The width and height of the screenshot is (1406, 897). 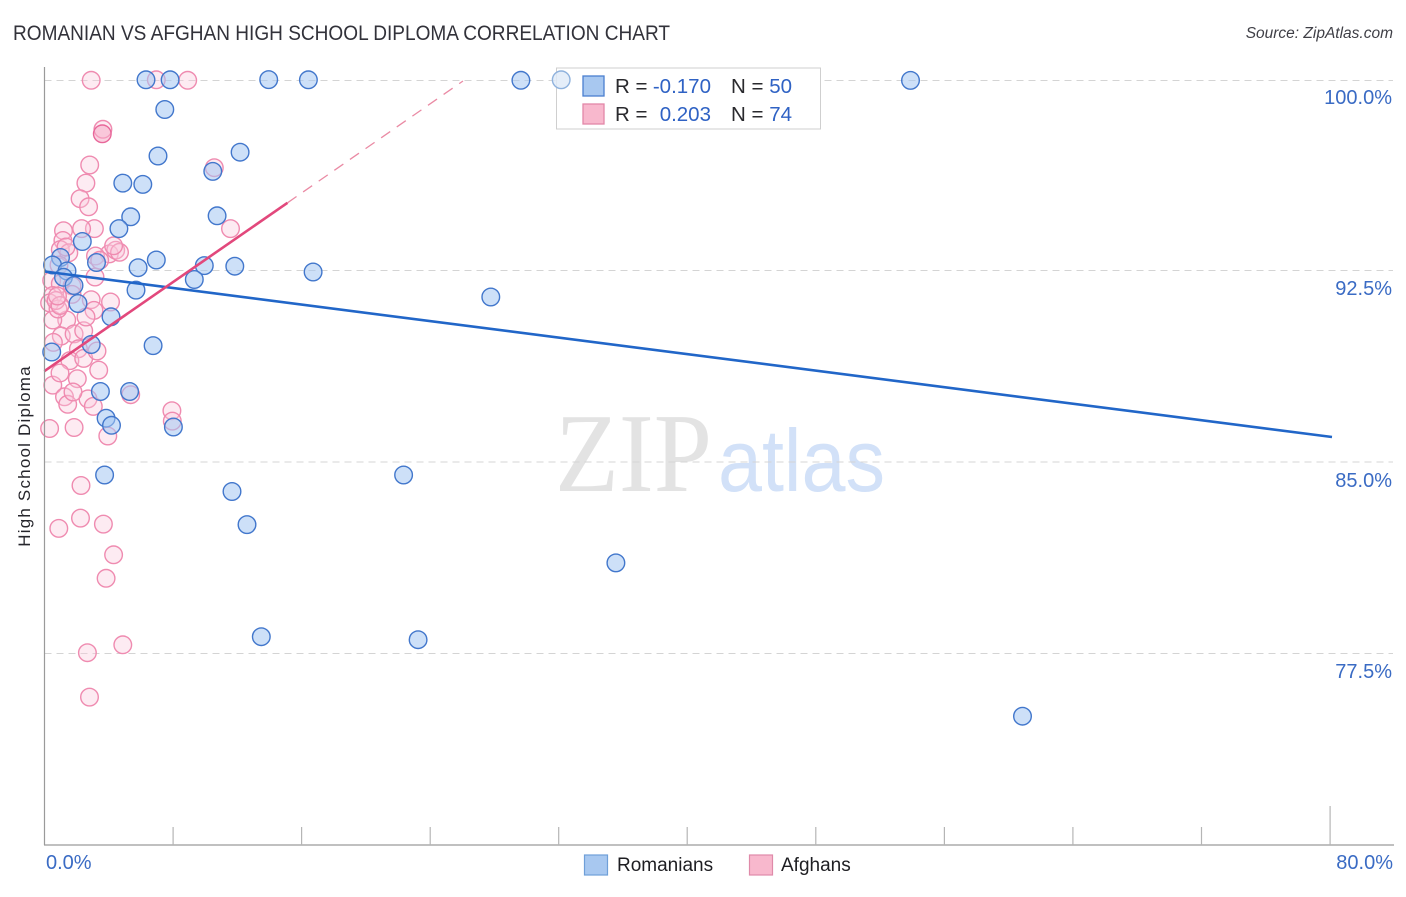 What do you see at coordinates (1363, 672) in the screenshot?
I see `svg-text: 77.5%` at bounding box center [1363, 672].